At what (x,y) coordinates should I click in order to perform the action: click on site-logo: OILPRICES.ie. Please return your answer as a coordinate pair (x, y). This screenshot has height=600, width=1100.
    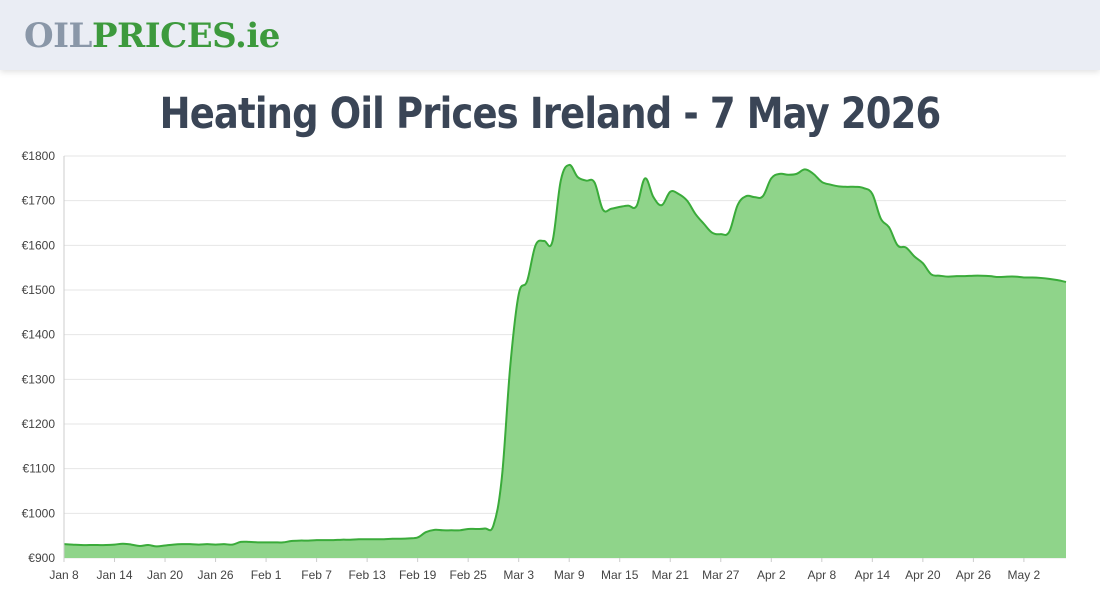
    Looking at the image, I should click on (152, 36).